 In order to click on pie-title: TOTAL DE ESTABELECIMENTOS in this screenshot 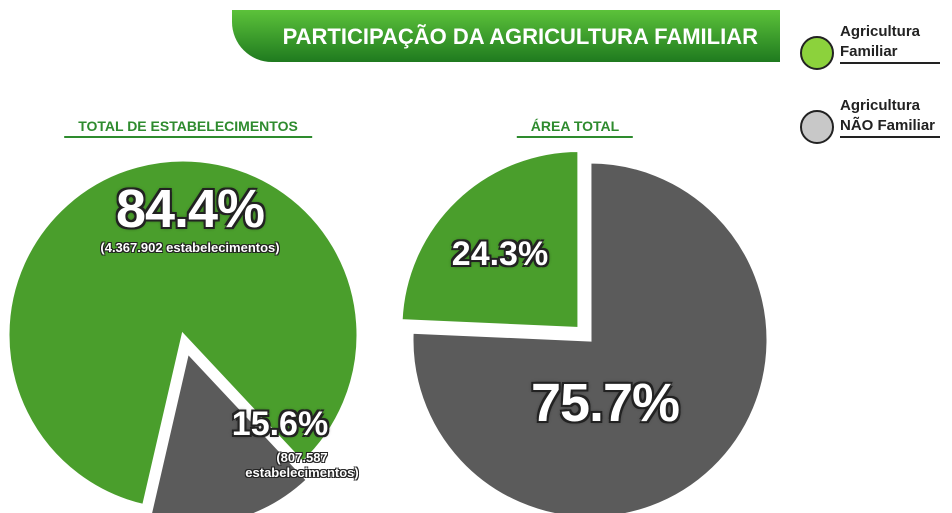, I will do `click(188, 128)`.